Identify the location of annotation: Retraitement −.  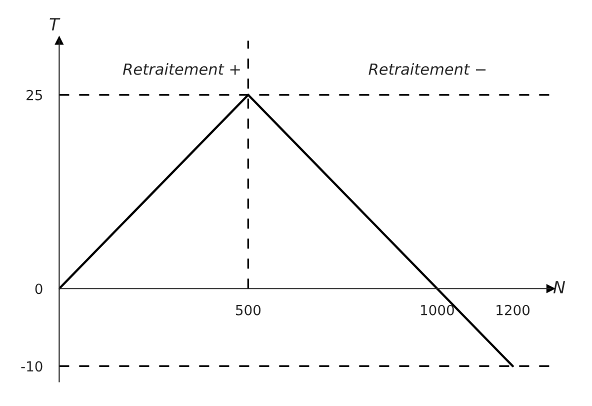
(427, 69).